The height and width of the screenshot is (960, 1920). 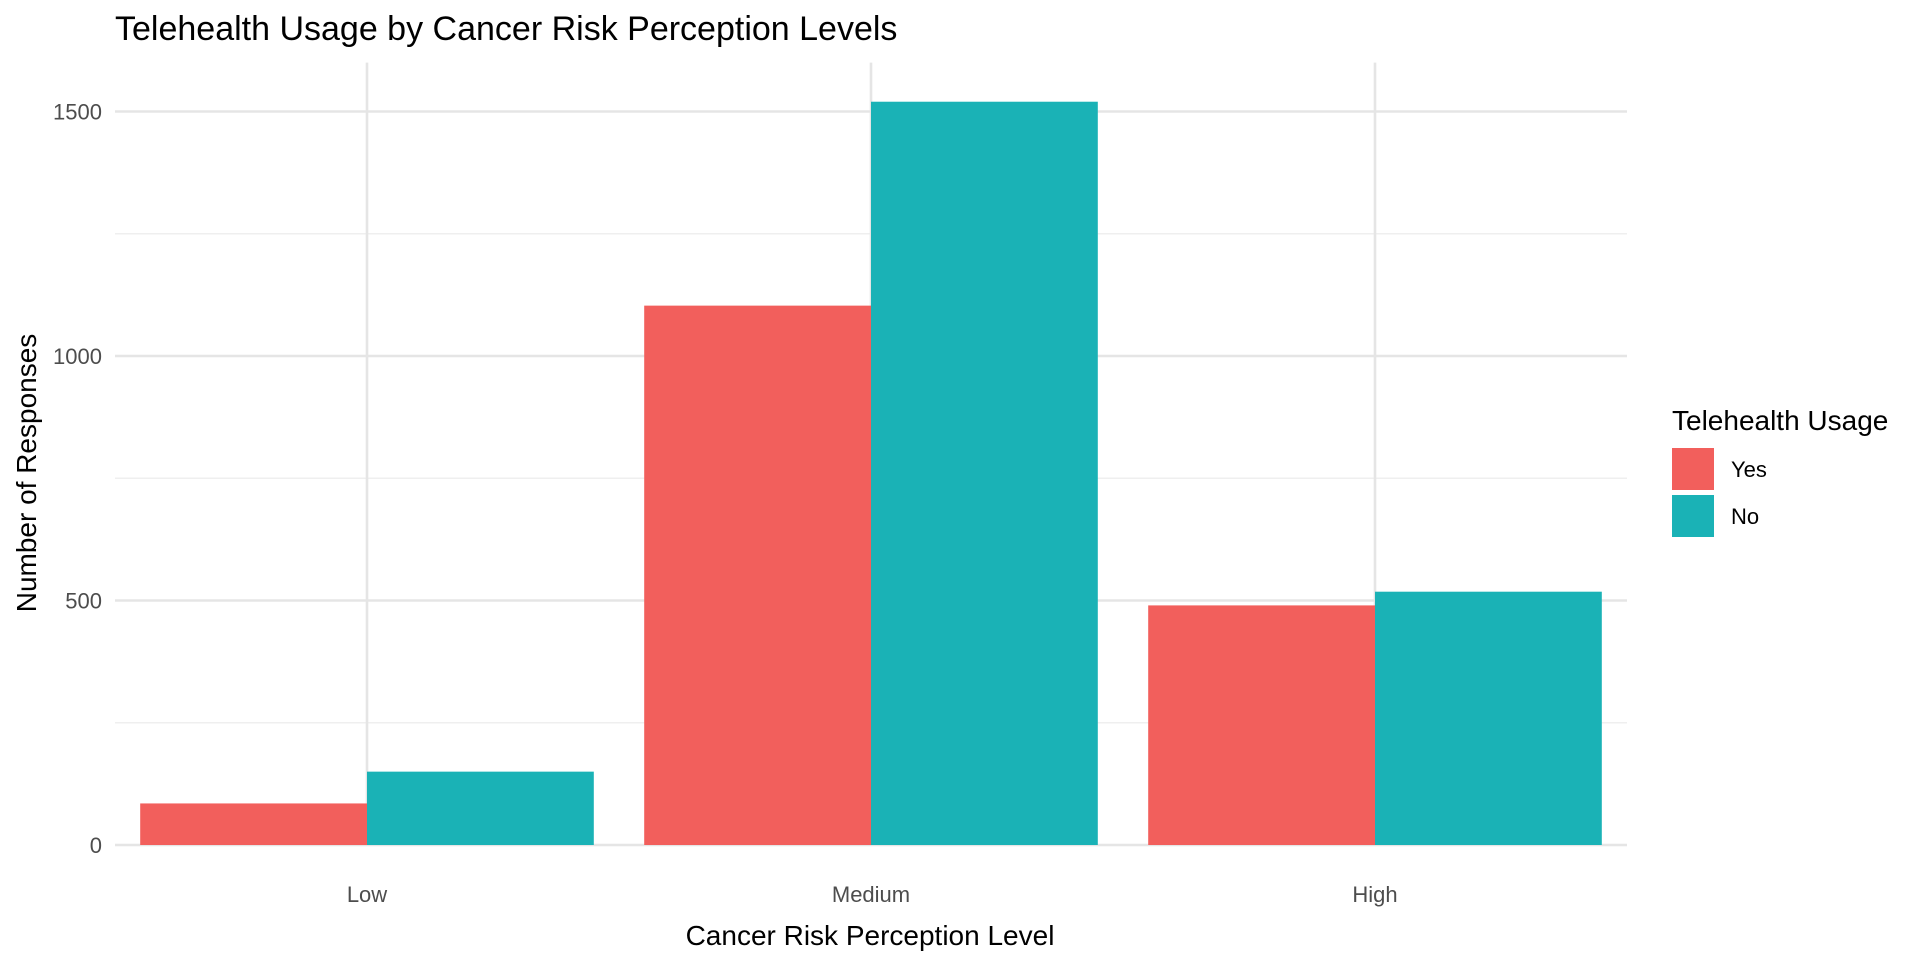 I want to click on legend-label-no: No, so click(x=1745, y=516).